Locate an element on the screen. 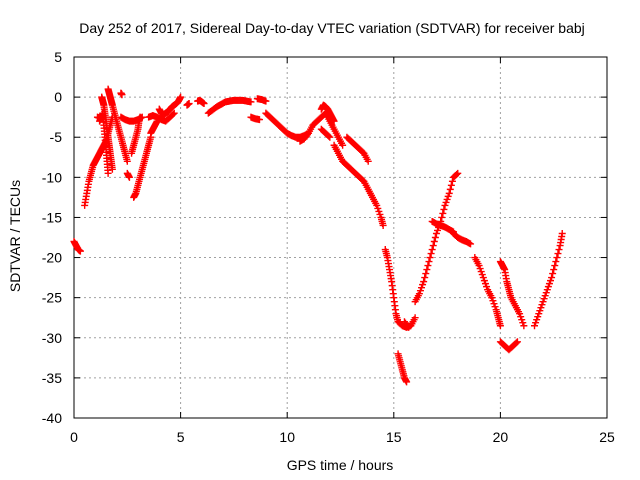 Image resolution: width=640 pixels, height=480 pixels. y-tick-label: 5 is located at coordinates (58, 57).